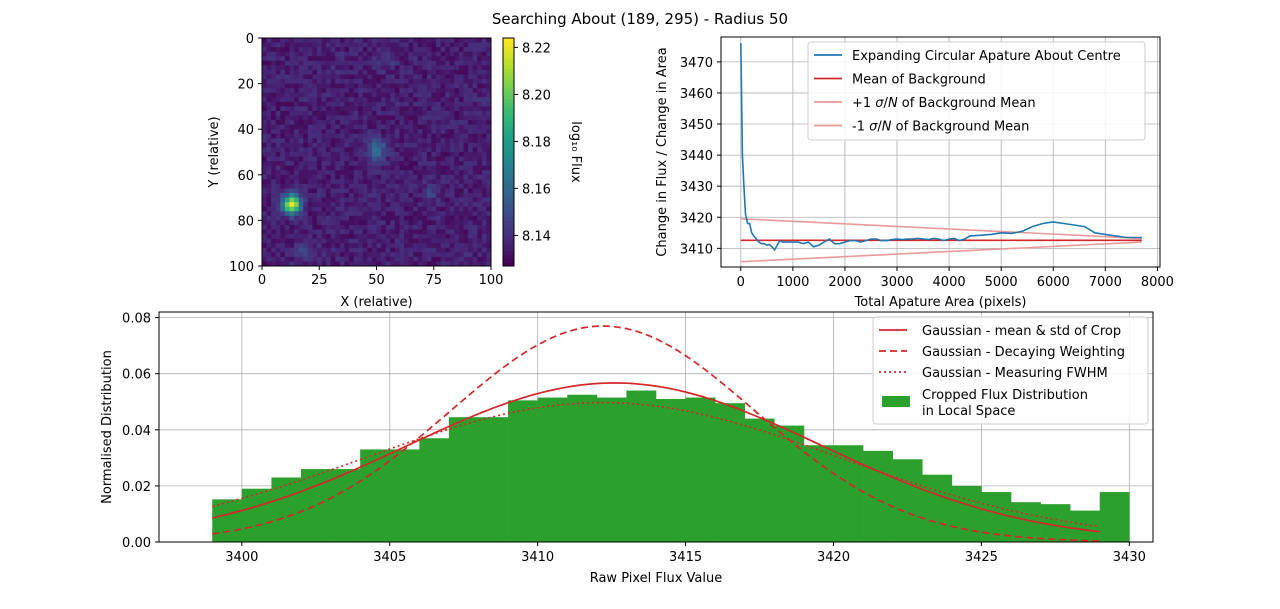  Describe the element at coordinates (245, 176) in the screenshot. I see `y-tick-label: 60` at that location.